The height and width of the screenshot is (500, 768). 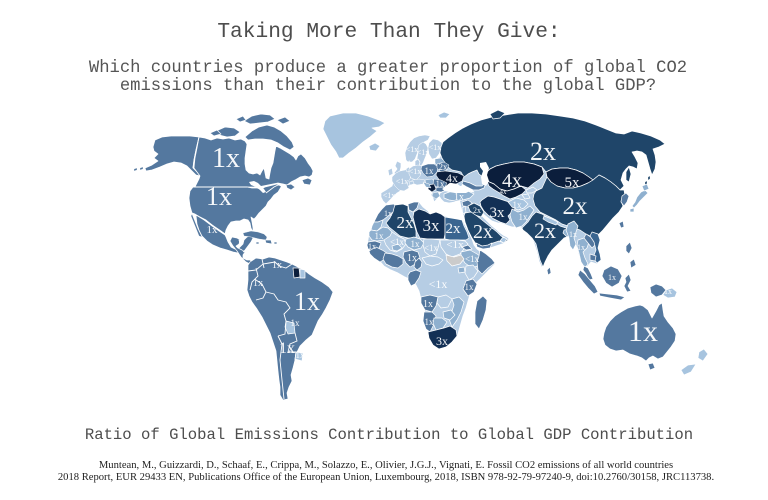 What do you see at coordinates (573, 183) in the screenshot?
I see `svg-text: 5x` at bounding box center [573, 183].